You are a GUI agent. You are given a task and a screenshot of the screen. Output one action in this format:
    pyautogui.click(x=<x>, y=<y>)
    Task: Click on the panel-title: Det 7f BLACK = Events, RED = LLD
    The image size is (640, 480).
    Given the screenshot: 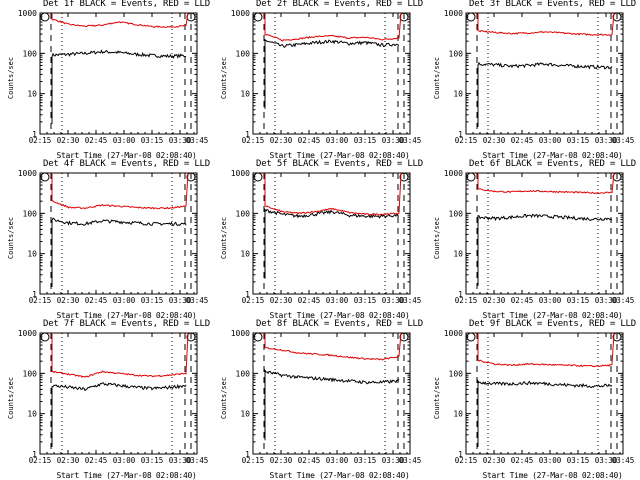 What is the action you would take?
    pyautogui.click(x=126, y=324)
    